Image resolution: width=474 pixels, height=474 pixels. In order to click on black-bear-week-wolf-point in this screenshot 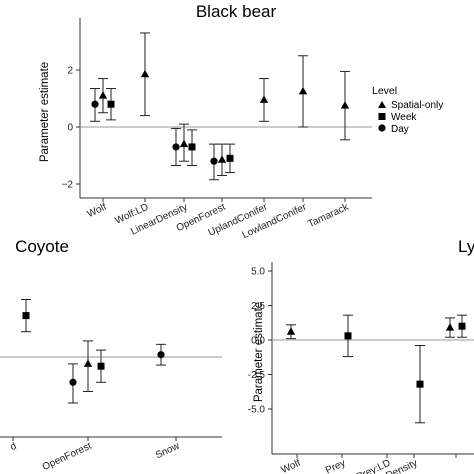, I will do `click(111, 104)`.